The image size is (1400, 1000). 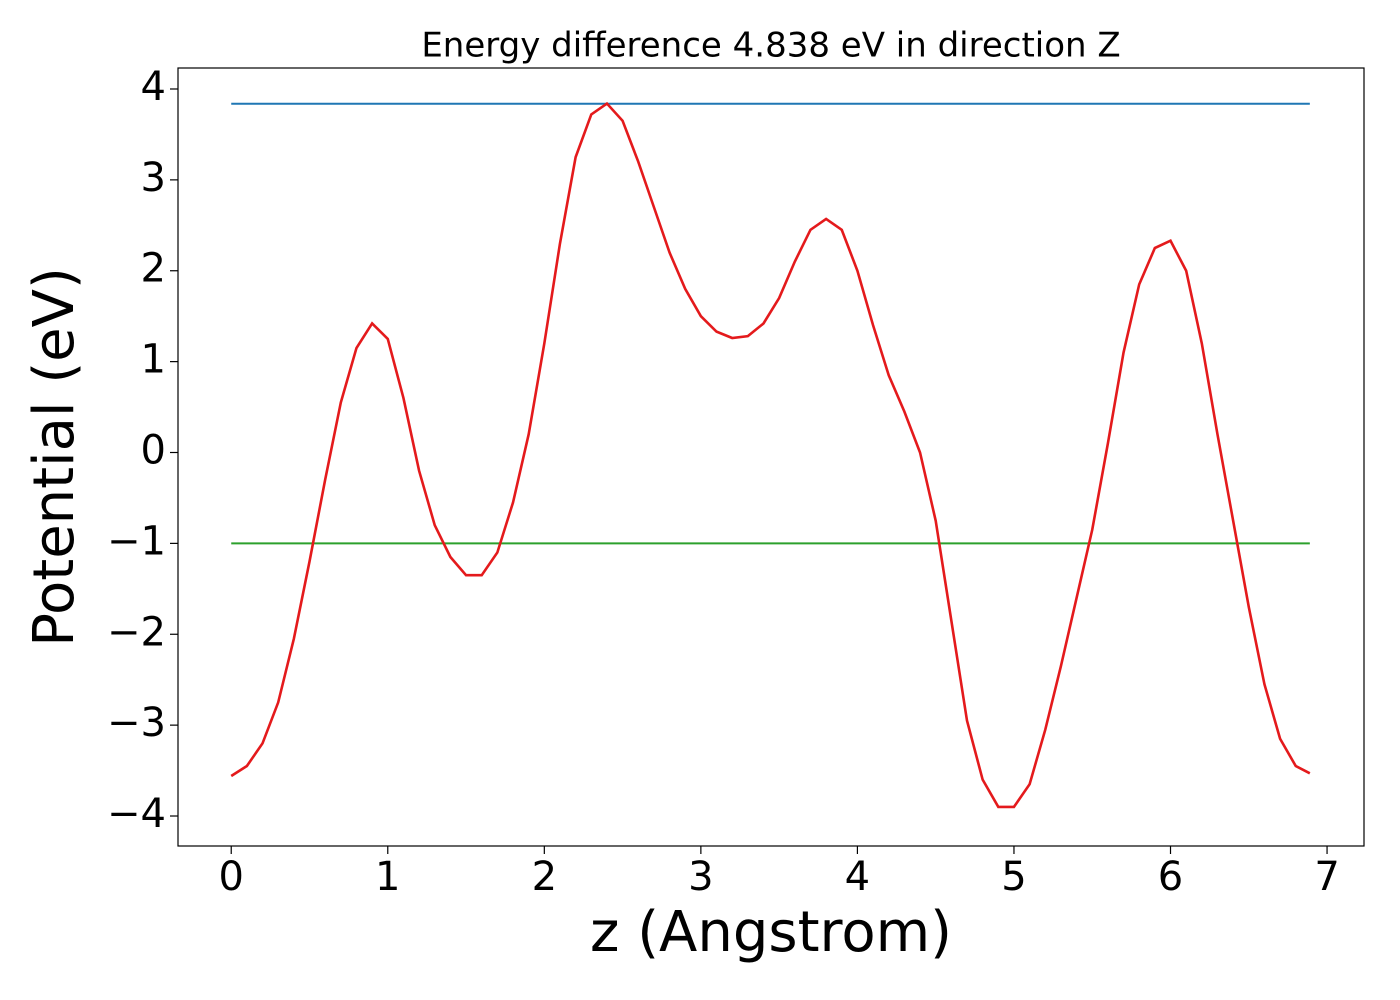 I want to click on y-tick-label: −1, so click(x=136, y=541).